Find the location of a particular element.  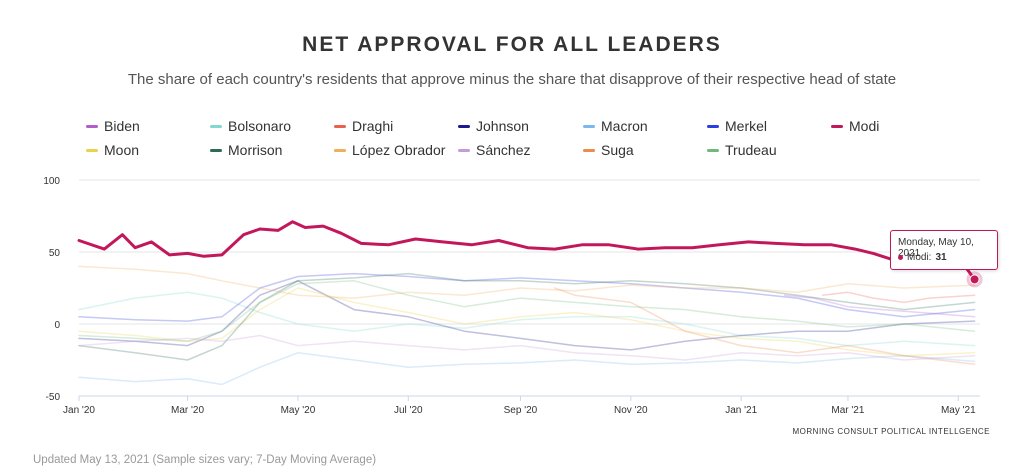

legend-item-bolsonaro: Bolsonaro is located at coordinates (250, 126).